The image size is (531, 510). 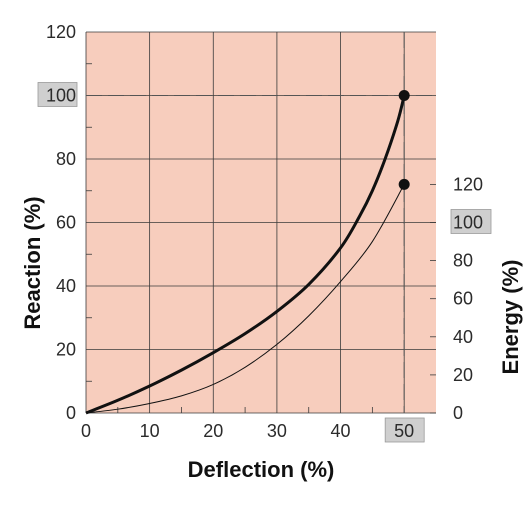 I want to click on y2-tick-label: 100, so click(x=468, y=223).